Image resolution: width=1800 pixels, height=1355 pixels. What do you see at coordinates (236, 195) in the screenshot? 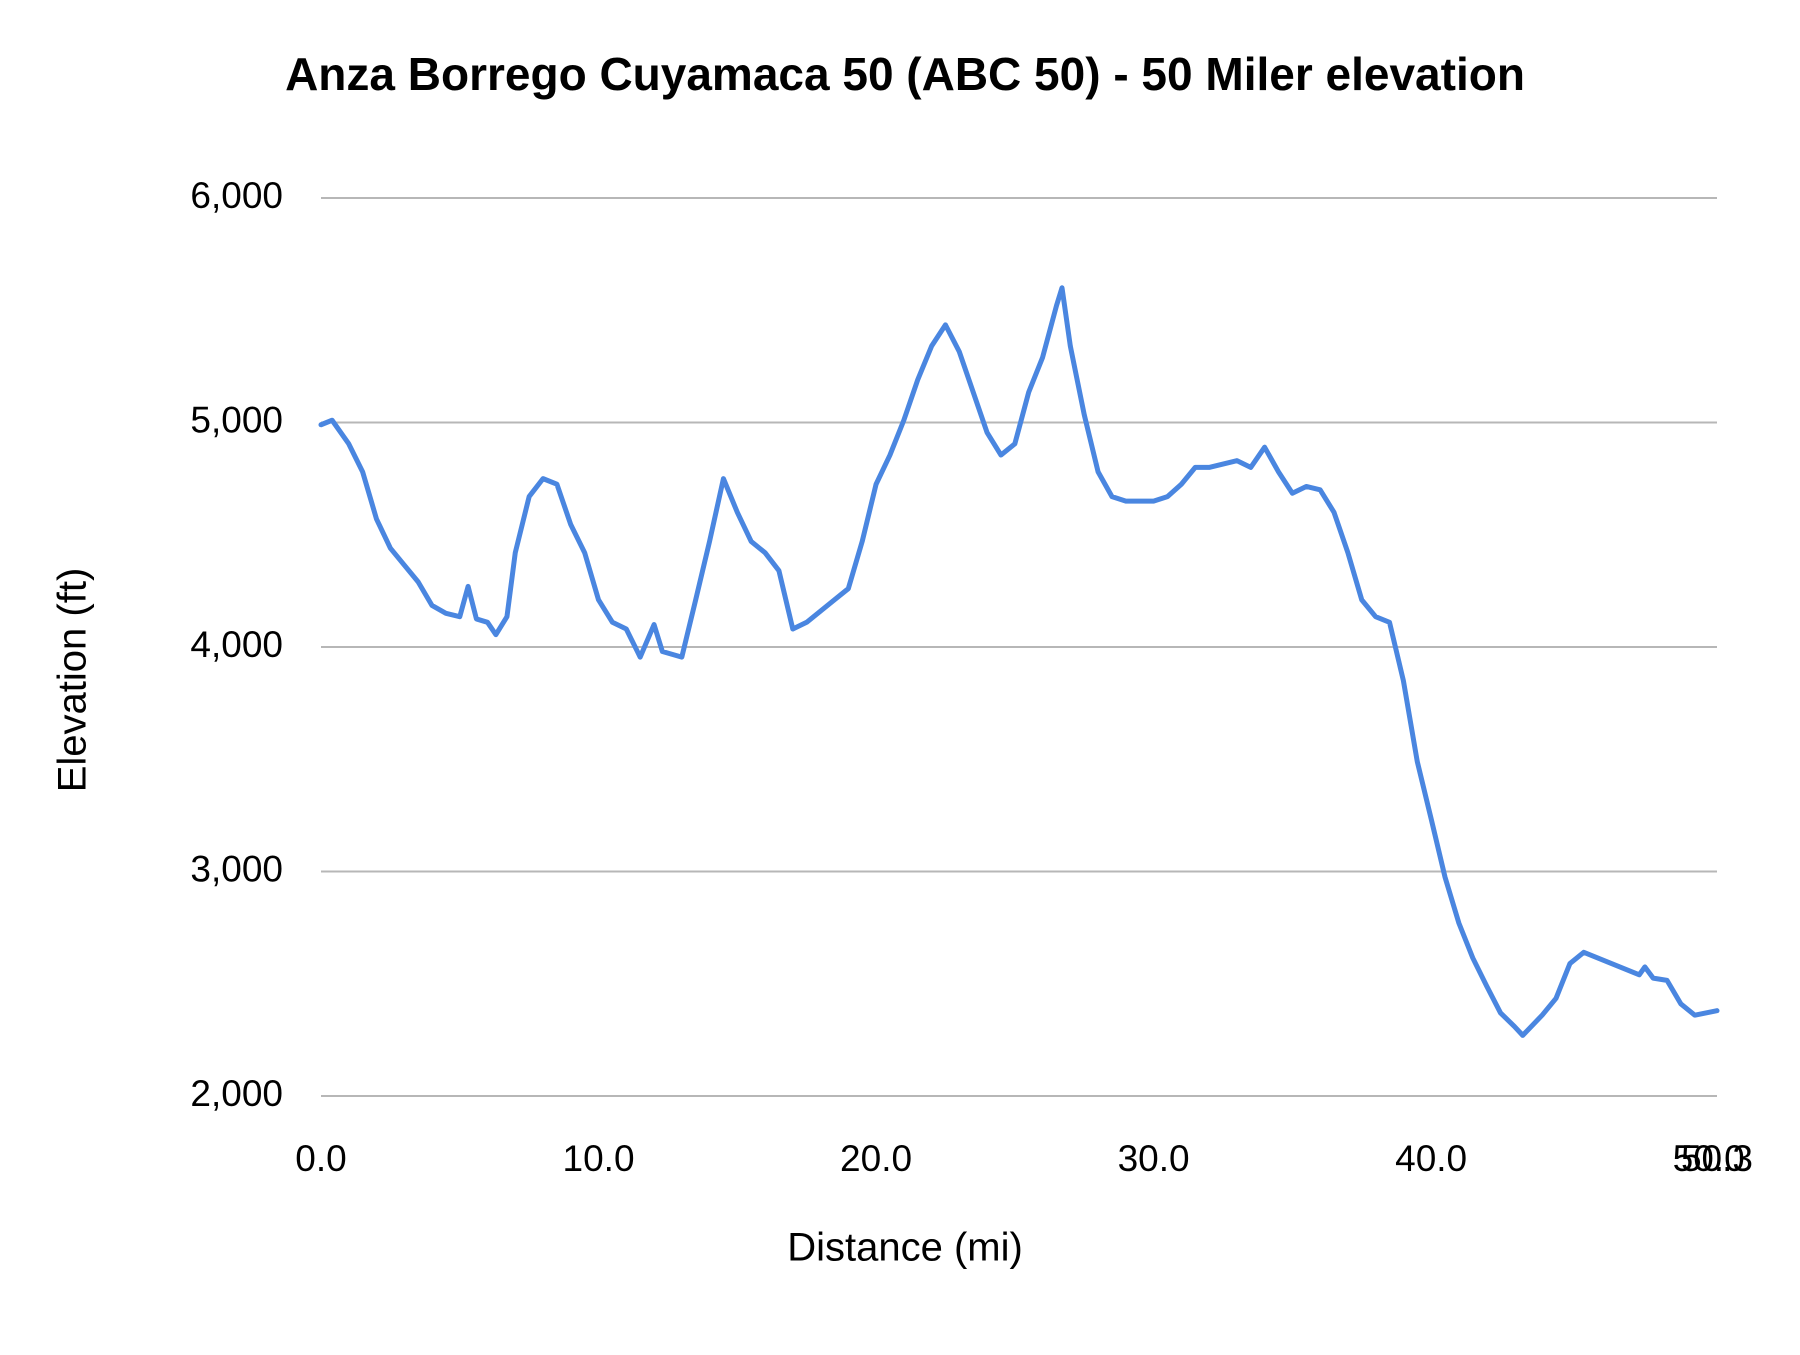
I see `y-tick-label: 6,000` at bounding box center [236, 195].